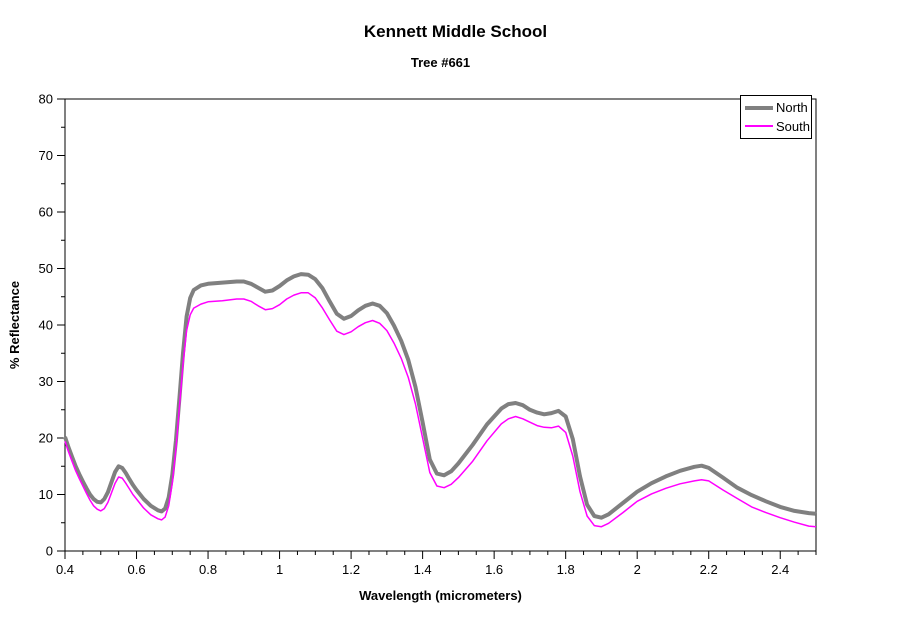  What do you see at coordinates (423, 569) in the screenshot?
I see `x-tick-label: 1.4` at bounding box center [423, 569].